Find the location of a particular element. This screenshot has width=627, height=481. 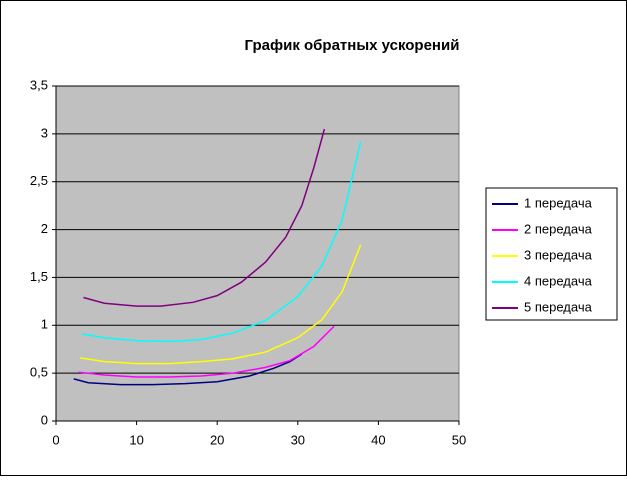

legend-label: 2 передача is located at coordinates (558, 228).